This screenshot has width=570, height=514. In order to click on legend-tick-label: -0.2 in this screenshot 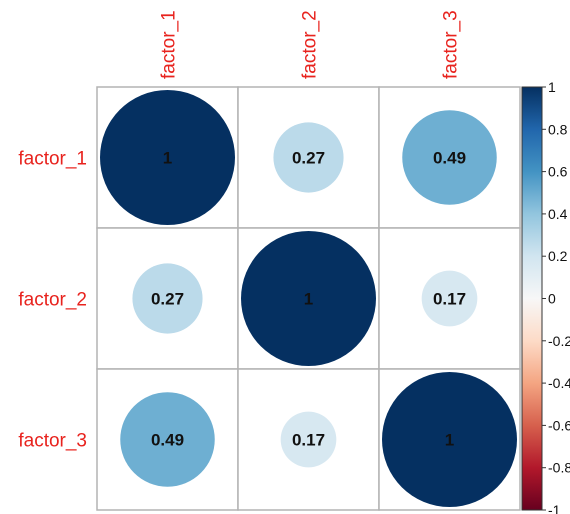, I will do `click(559, 341)`.